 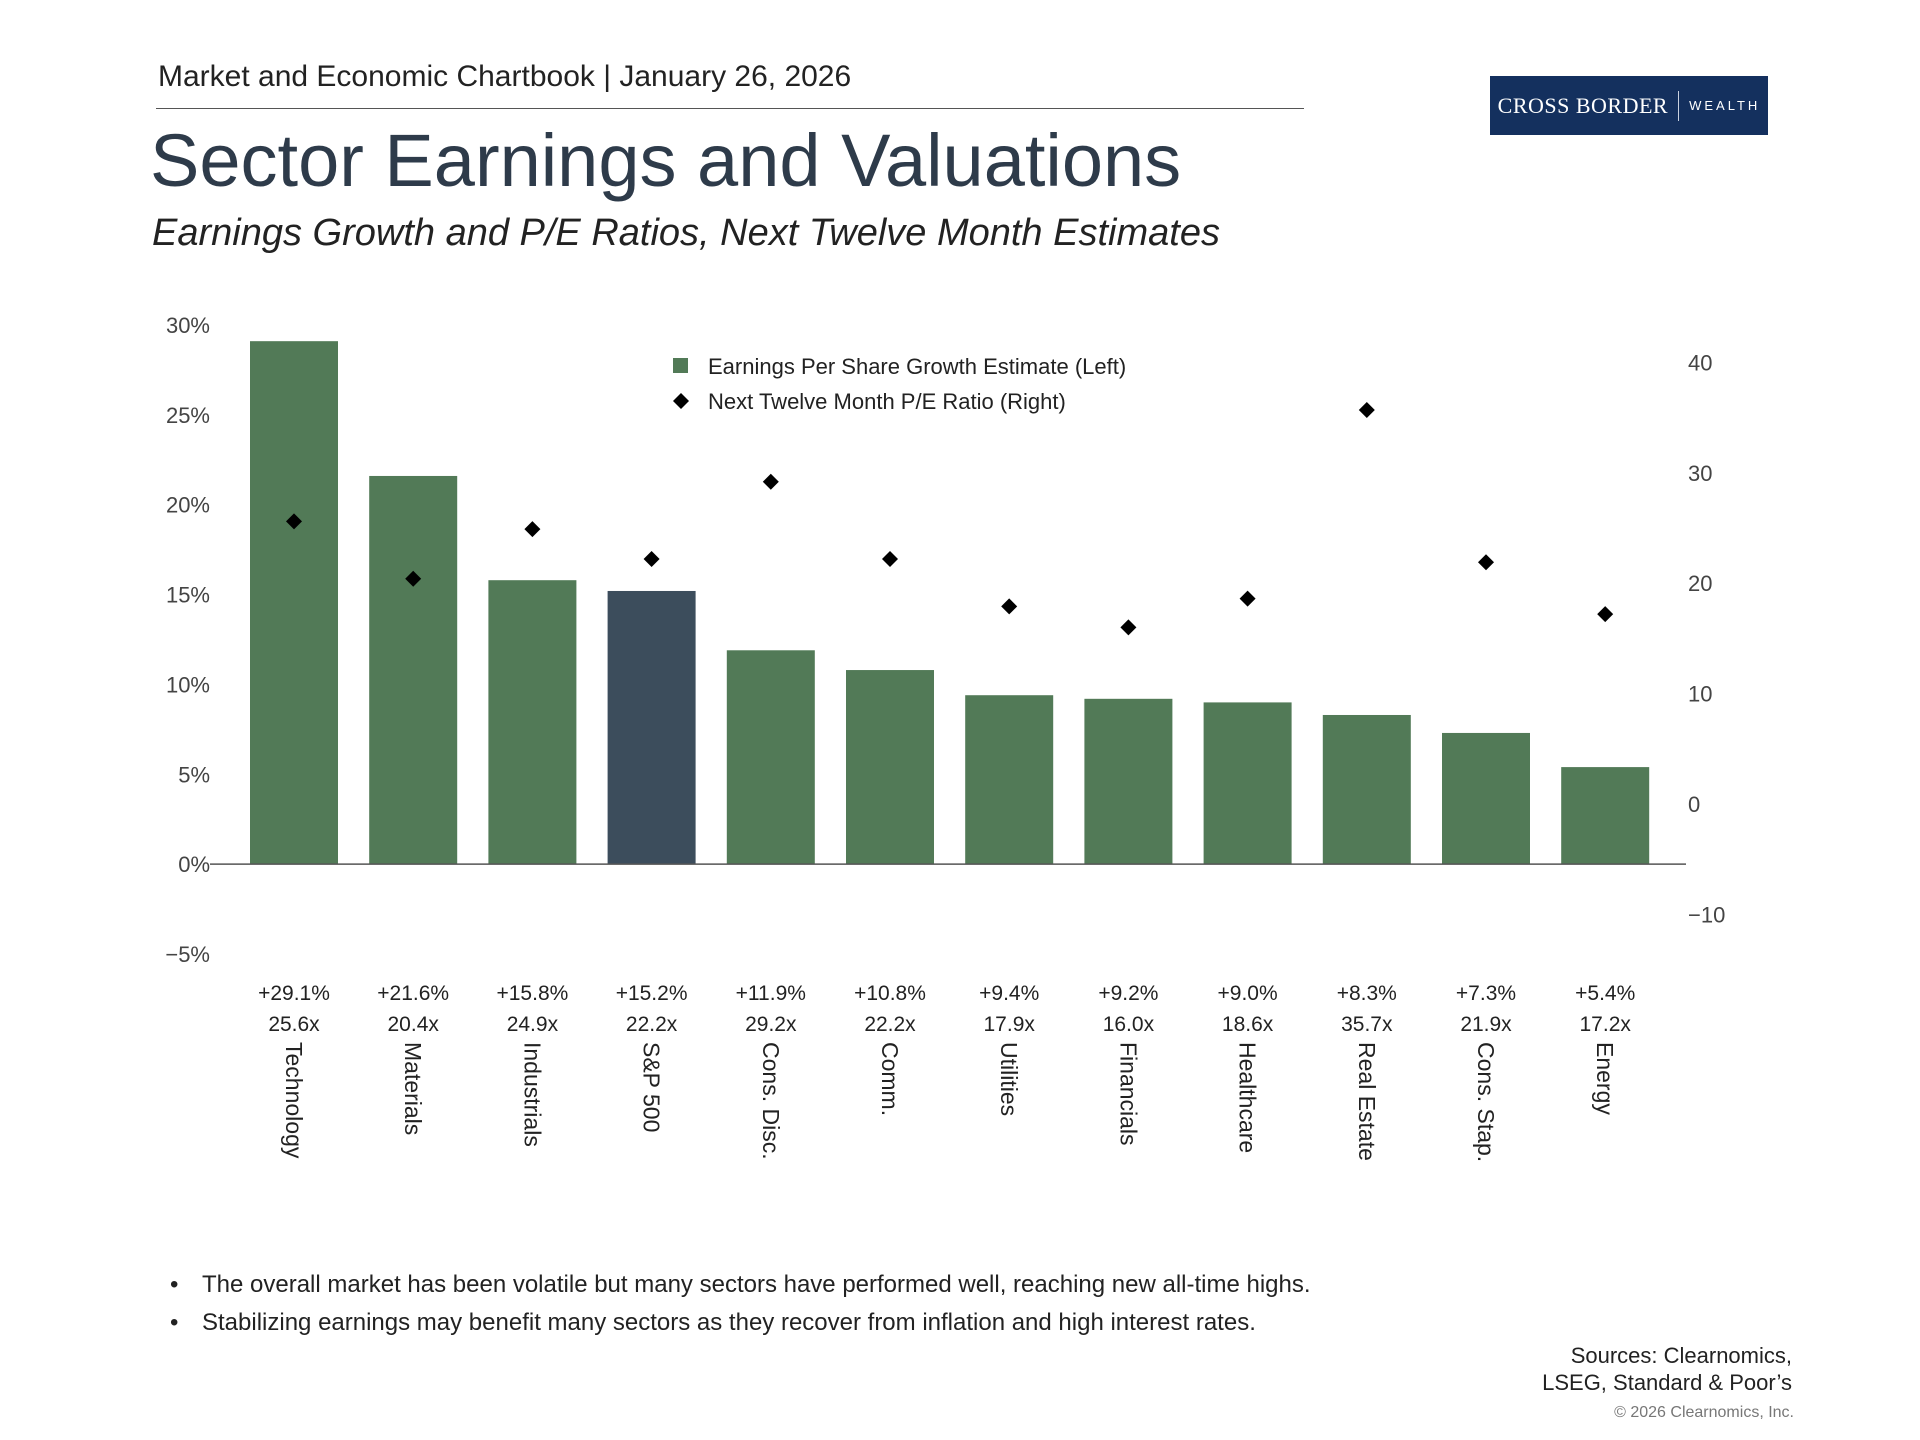 What do you see at coordinates (666, 160) in the screenshot?
I see `page-title: Sector Earnings and Valuations` at bounding box center [666, 160].